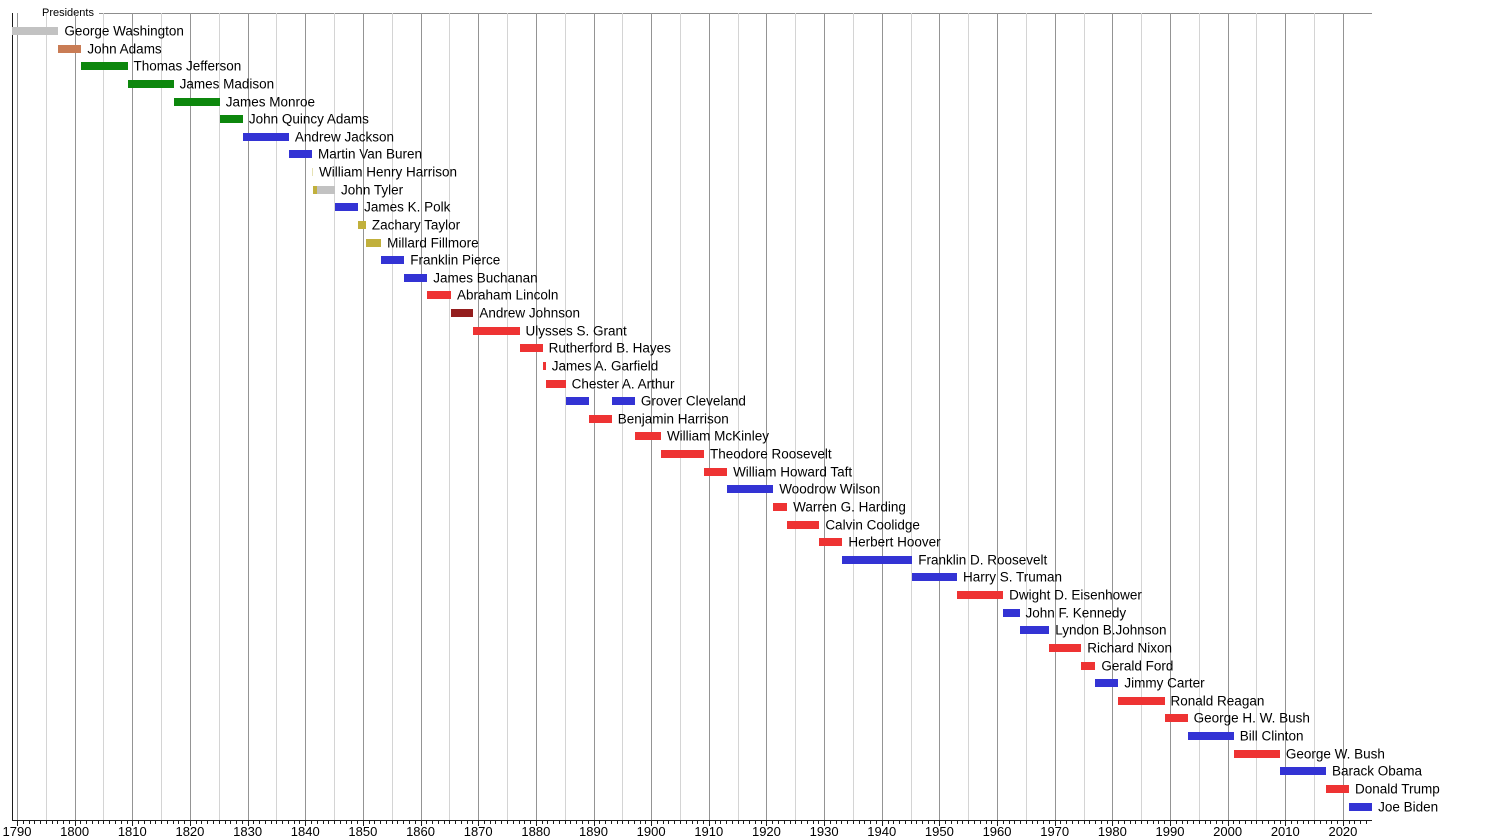 This screenshot has height=840, width=1500. Describe the element at coordinates (593, 831) in the screenshot. I see `x-tick-label: 1890` at that location.